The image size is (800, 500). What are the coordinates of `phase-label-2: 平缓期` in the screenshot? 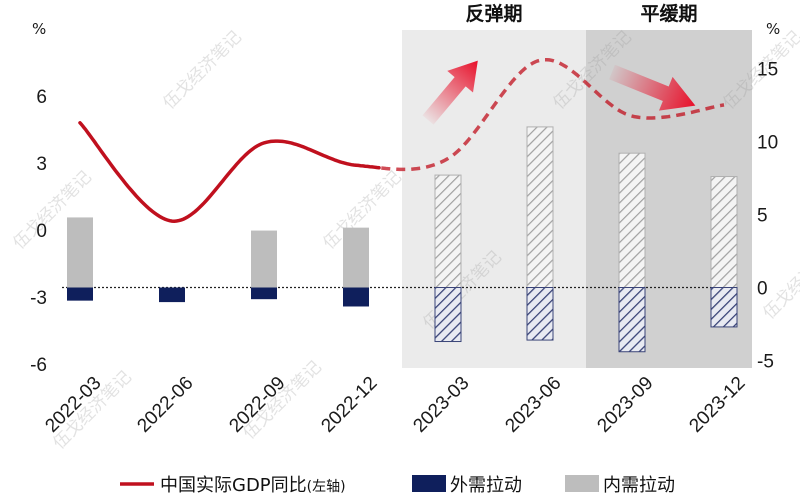 It's located at (668, 13).